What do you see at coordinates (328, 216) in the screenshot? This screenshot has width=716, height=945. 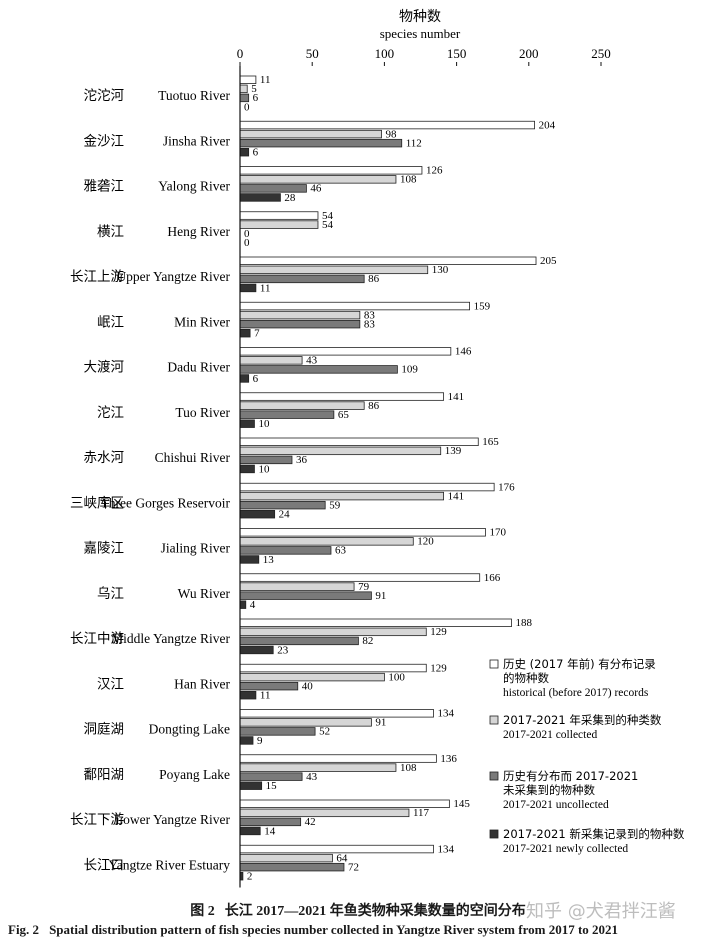 I see `bar-value-label: 54` at bounding box center [328, 216].